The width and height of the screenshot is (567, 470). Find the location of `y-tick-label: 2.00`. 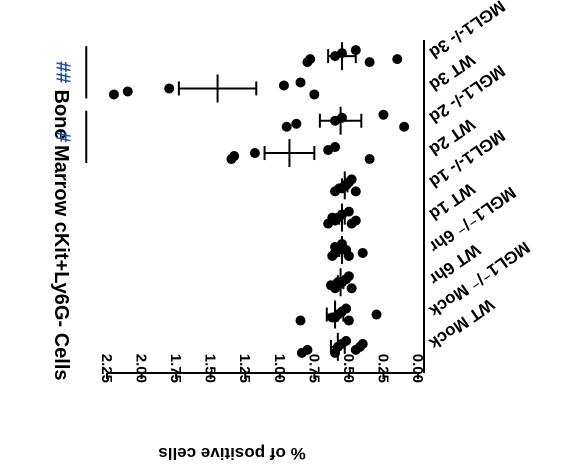

y-tick-label: 2.00 is located at coordinates (141, 368).